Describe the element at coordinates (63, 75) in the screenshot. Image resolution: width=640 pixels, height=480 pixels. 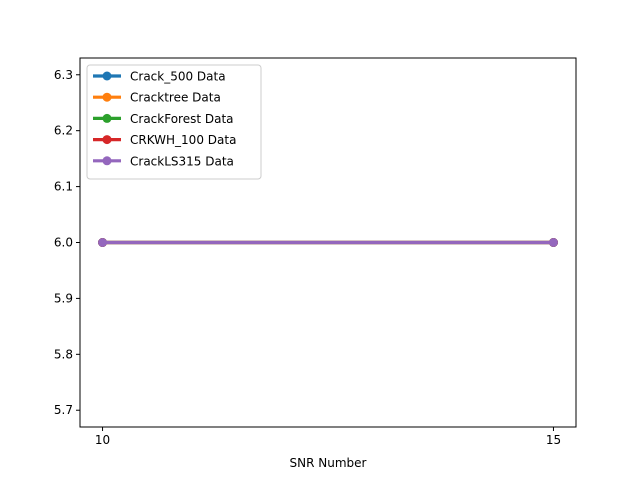
I see `y-tick-label: 6.3` at that location.